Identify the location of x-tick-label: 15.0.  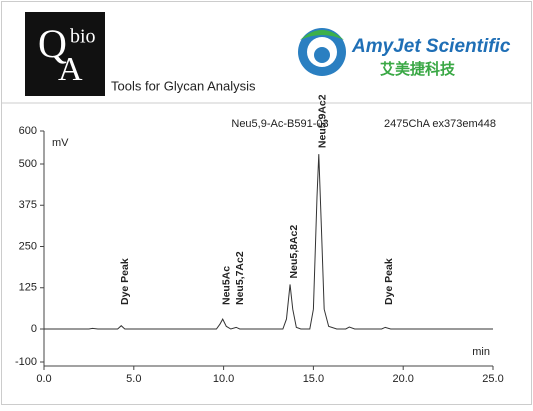
(313, 379).